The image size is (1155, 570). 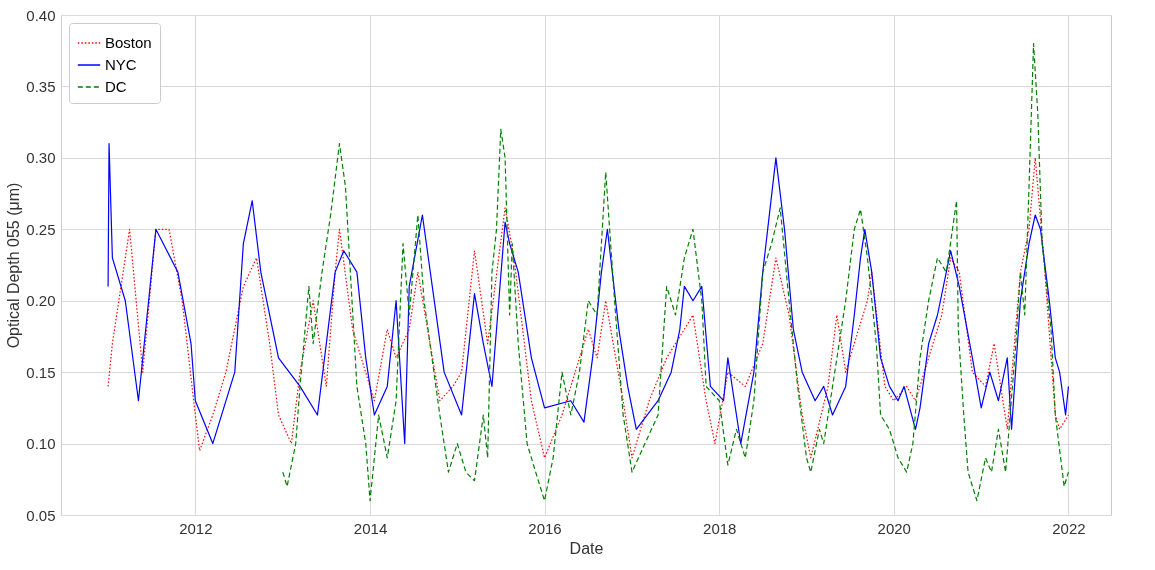 I want to click on legend-label: Boston, so click(x=128, y=42).